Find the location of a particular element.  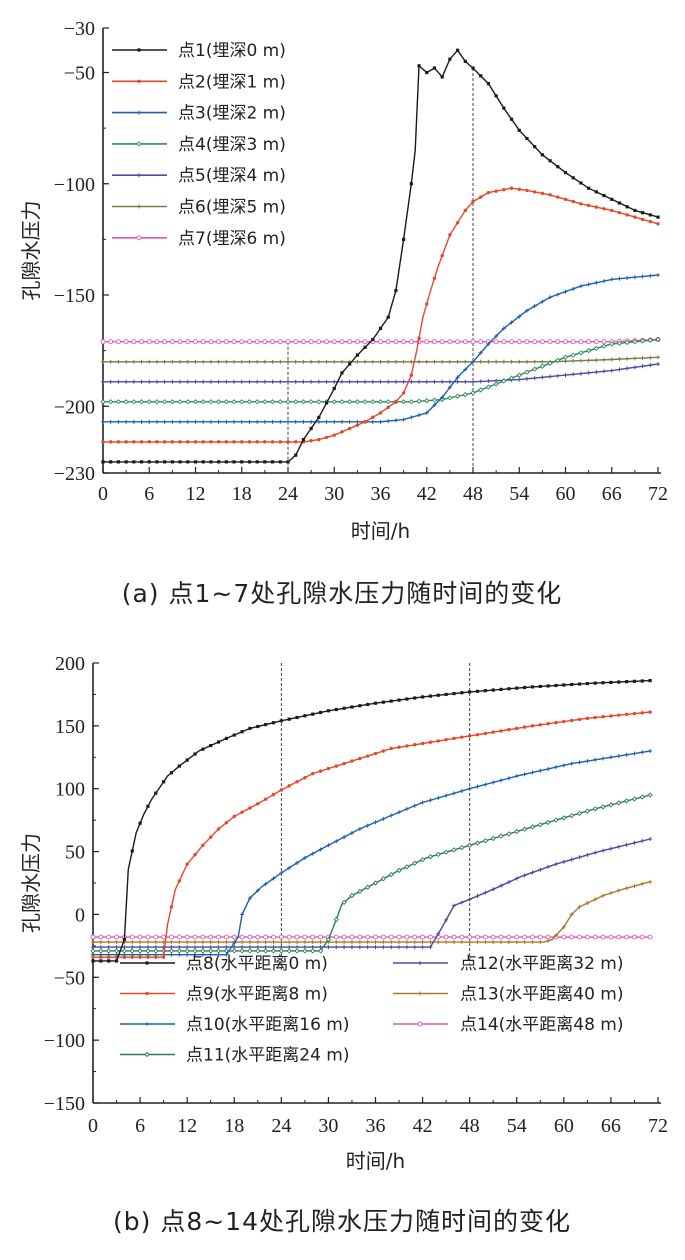

x-tick-label: 54 is located at coordinates (519, 494).